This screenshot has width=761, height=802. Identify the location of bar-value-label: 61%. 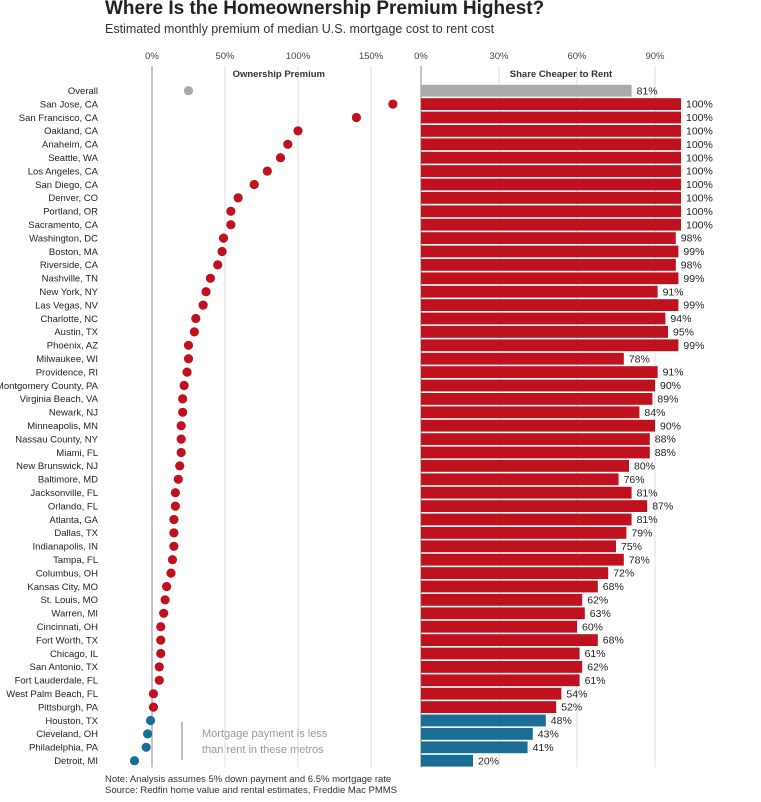
(595, 681).